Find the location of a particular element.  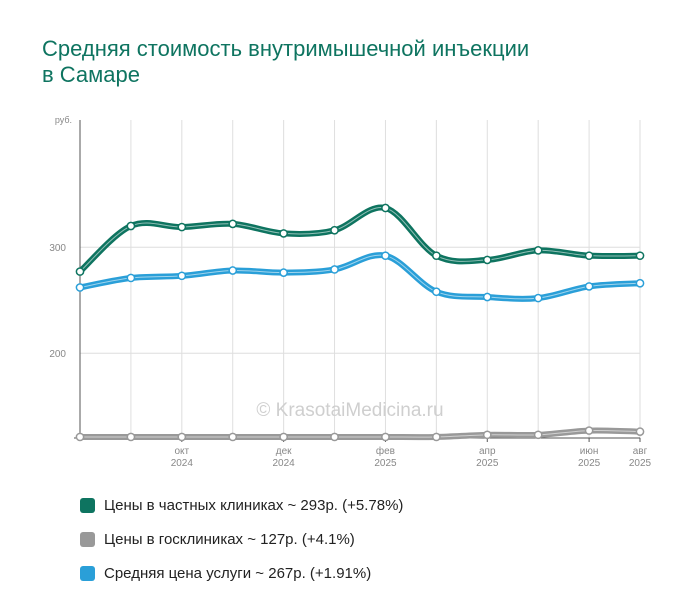

chart-title-line-2: в Самаре is located at coordinates (91, 74).